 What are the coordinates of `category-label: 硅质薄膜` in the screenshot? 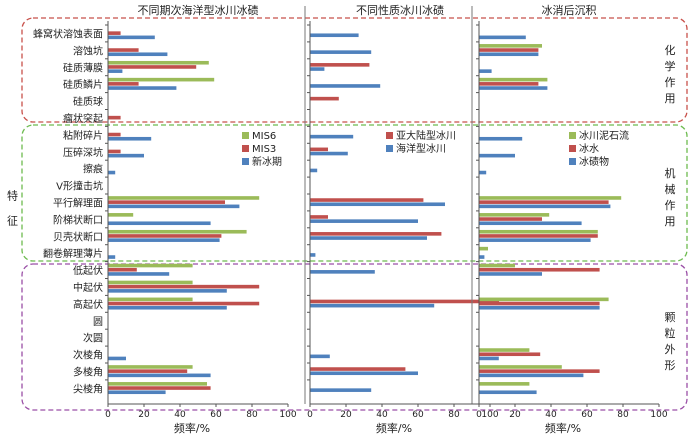 It's located at (83, 67).